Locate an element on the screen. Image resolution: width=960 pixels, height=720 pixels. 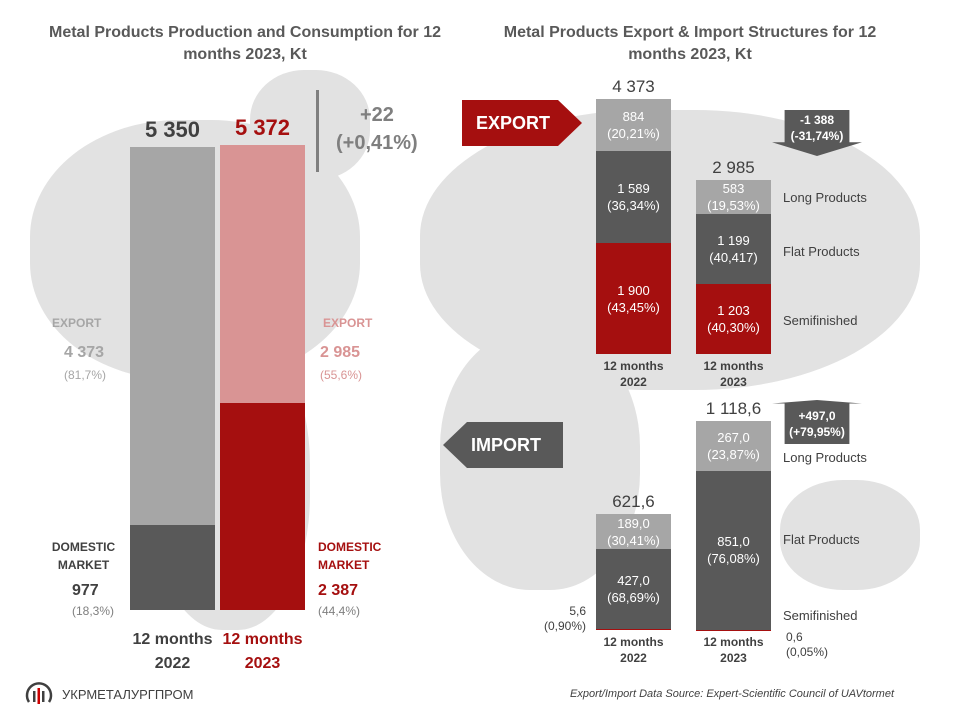
export-bar-semifinished: 1 203 (40,30%) is located at coordinates (733, 318).